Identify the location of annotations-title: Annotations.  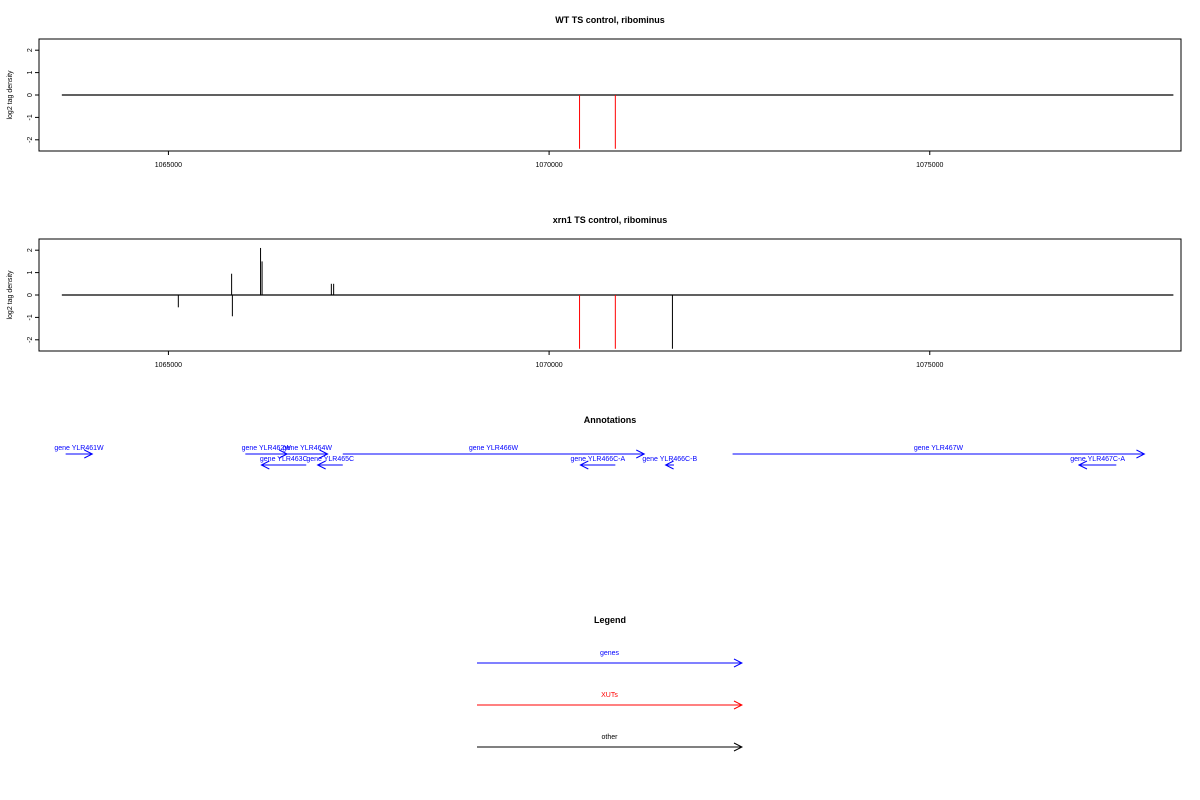
(610, 420).